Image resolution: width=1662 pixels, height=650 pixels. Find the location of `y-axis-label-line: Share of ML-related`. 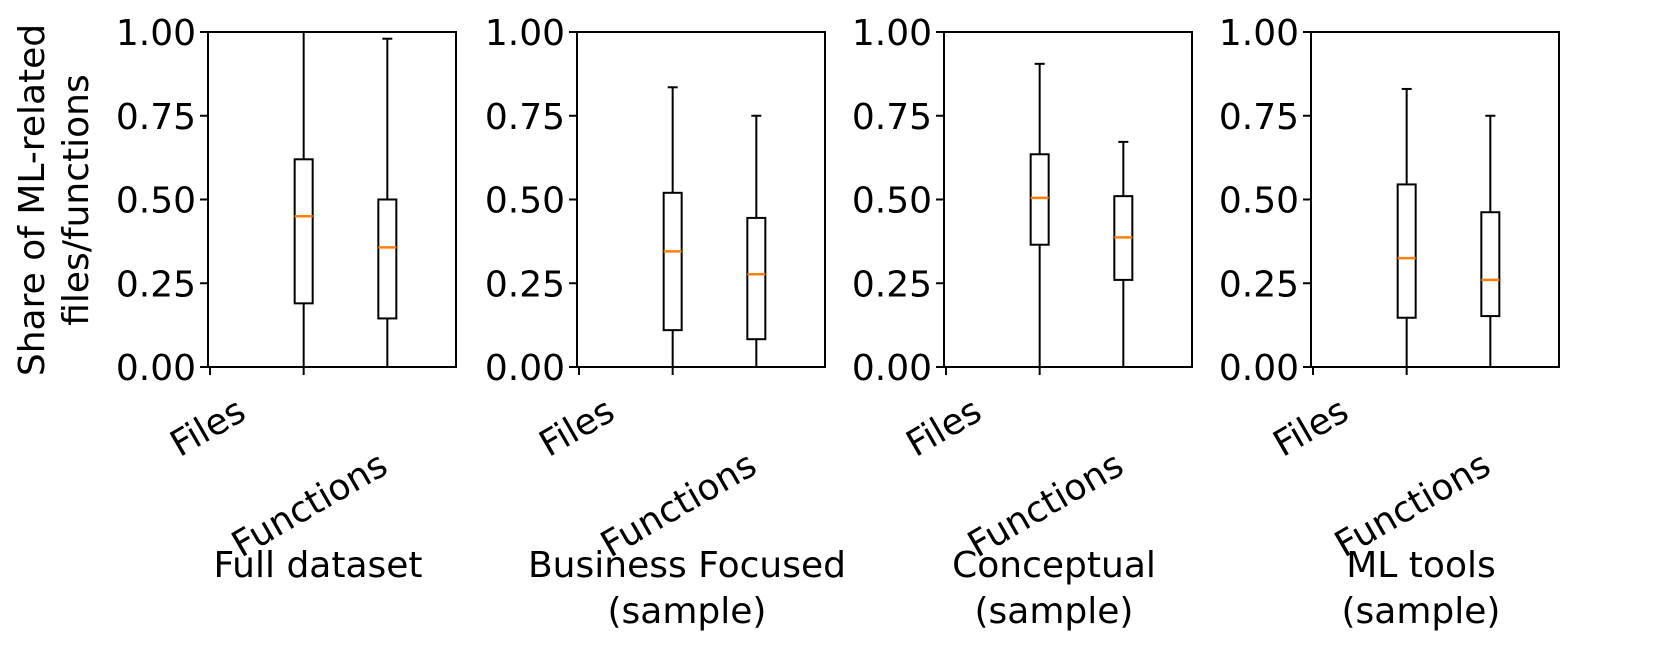

y-axis-label-line: Share of ML-related is located at coordinates (32, 200).